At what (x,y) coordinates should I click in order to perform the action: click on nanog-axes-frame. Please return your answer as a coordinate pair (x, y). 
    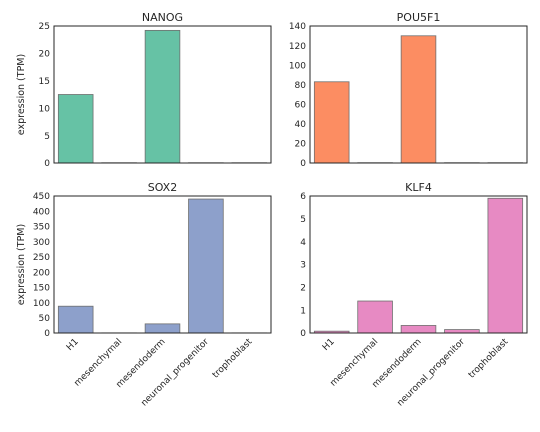
    Looking at the image, I should click on (162, 94).